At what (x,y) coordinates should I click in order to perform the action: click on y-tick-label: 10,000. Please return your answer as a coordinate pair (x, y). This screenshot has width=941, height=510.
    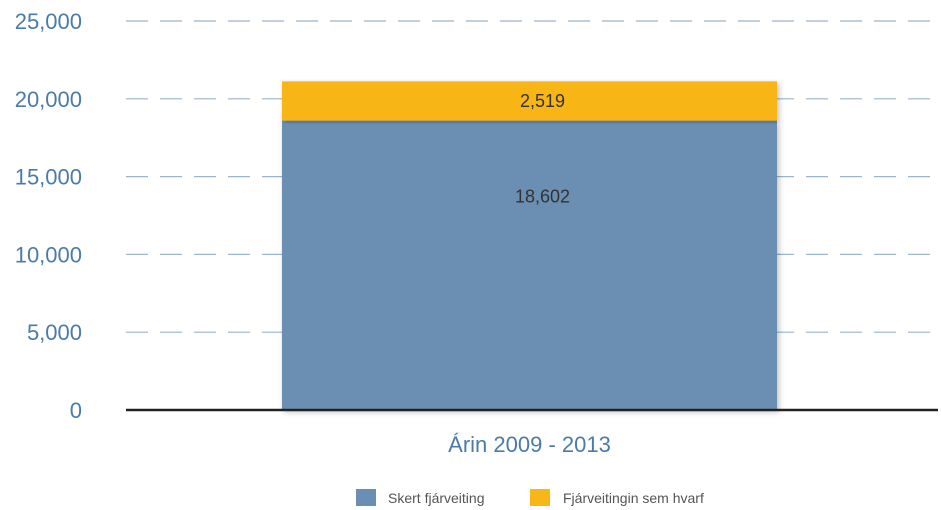
    Looking at the image, I should click on (48, 254).